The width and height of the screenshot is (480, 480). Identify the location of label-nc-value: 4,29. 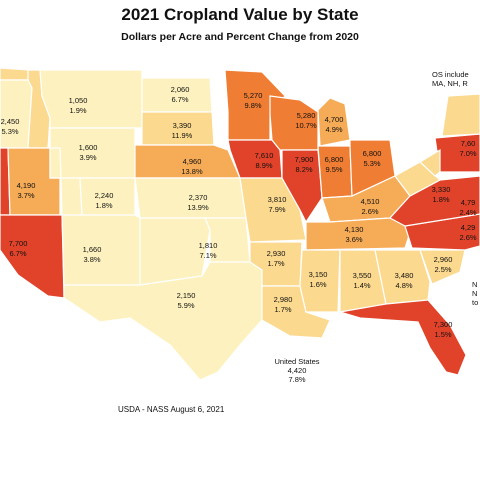
(468, 227).